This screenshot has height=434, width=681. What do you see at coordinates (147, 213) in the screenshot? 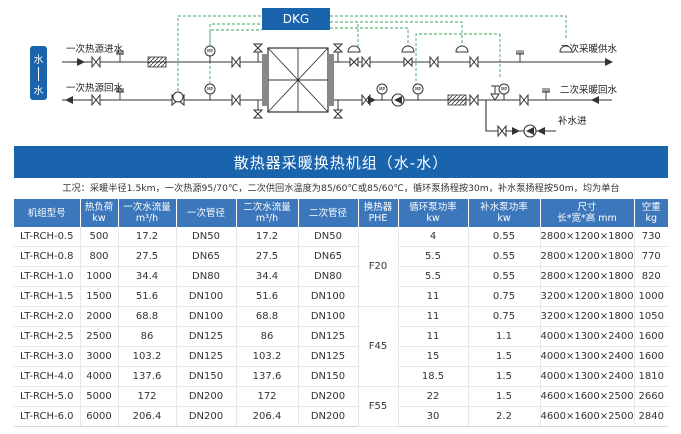
I see `header-primary-flow: 一次水流量 m³/h` at bounding box center [147, 213].